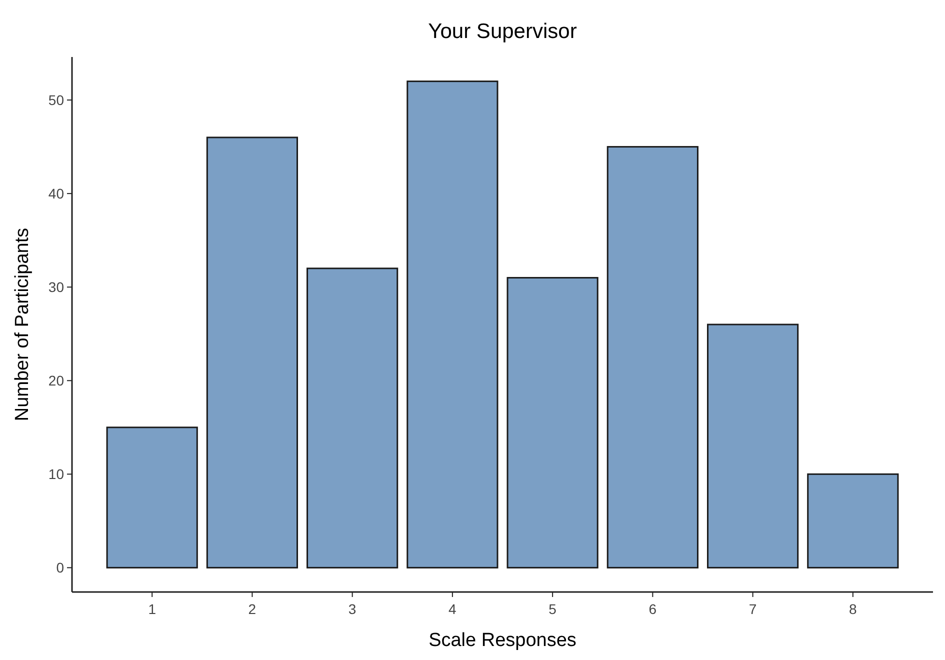  I want to click on x-tick-label: 8, so click(853, 609).